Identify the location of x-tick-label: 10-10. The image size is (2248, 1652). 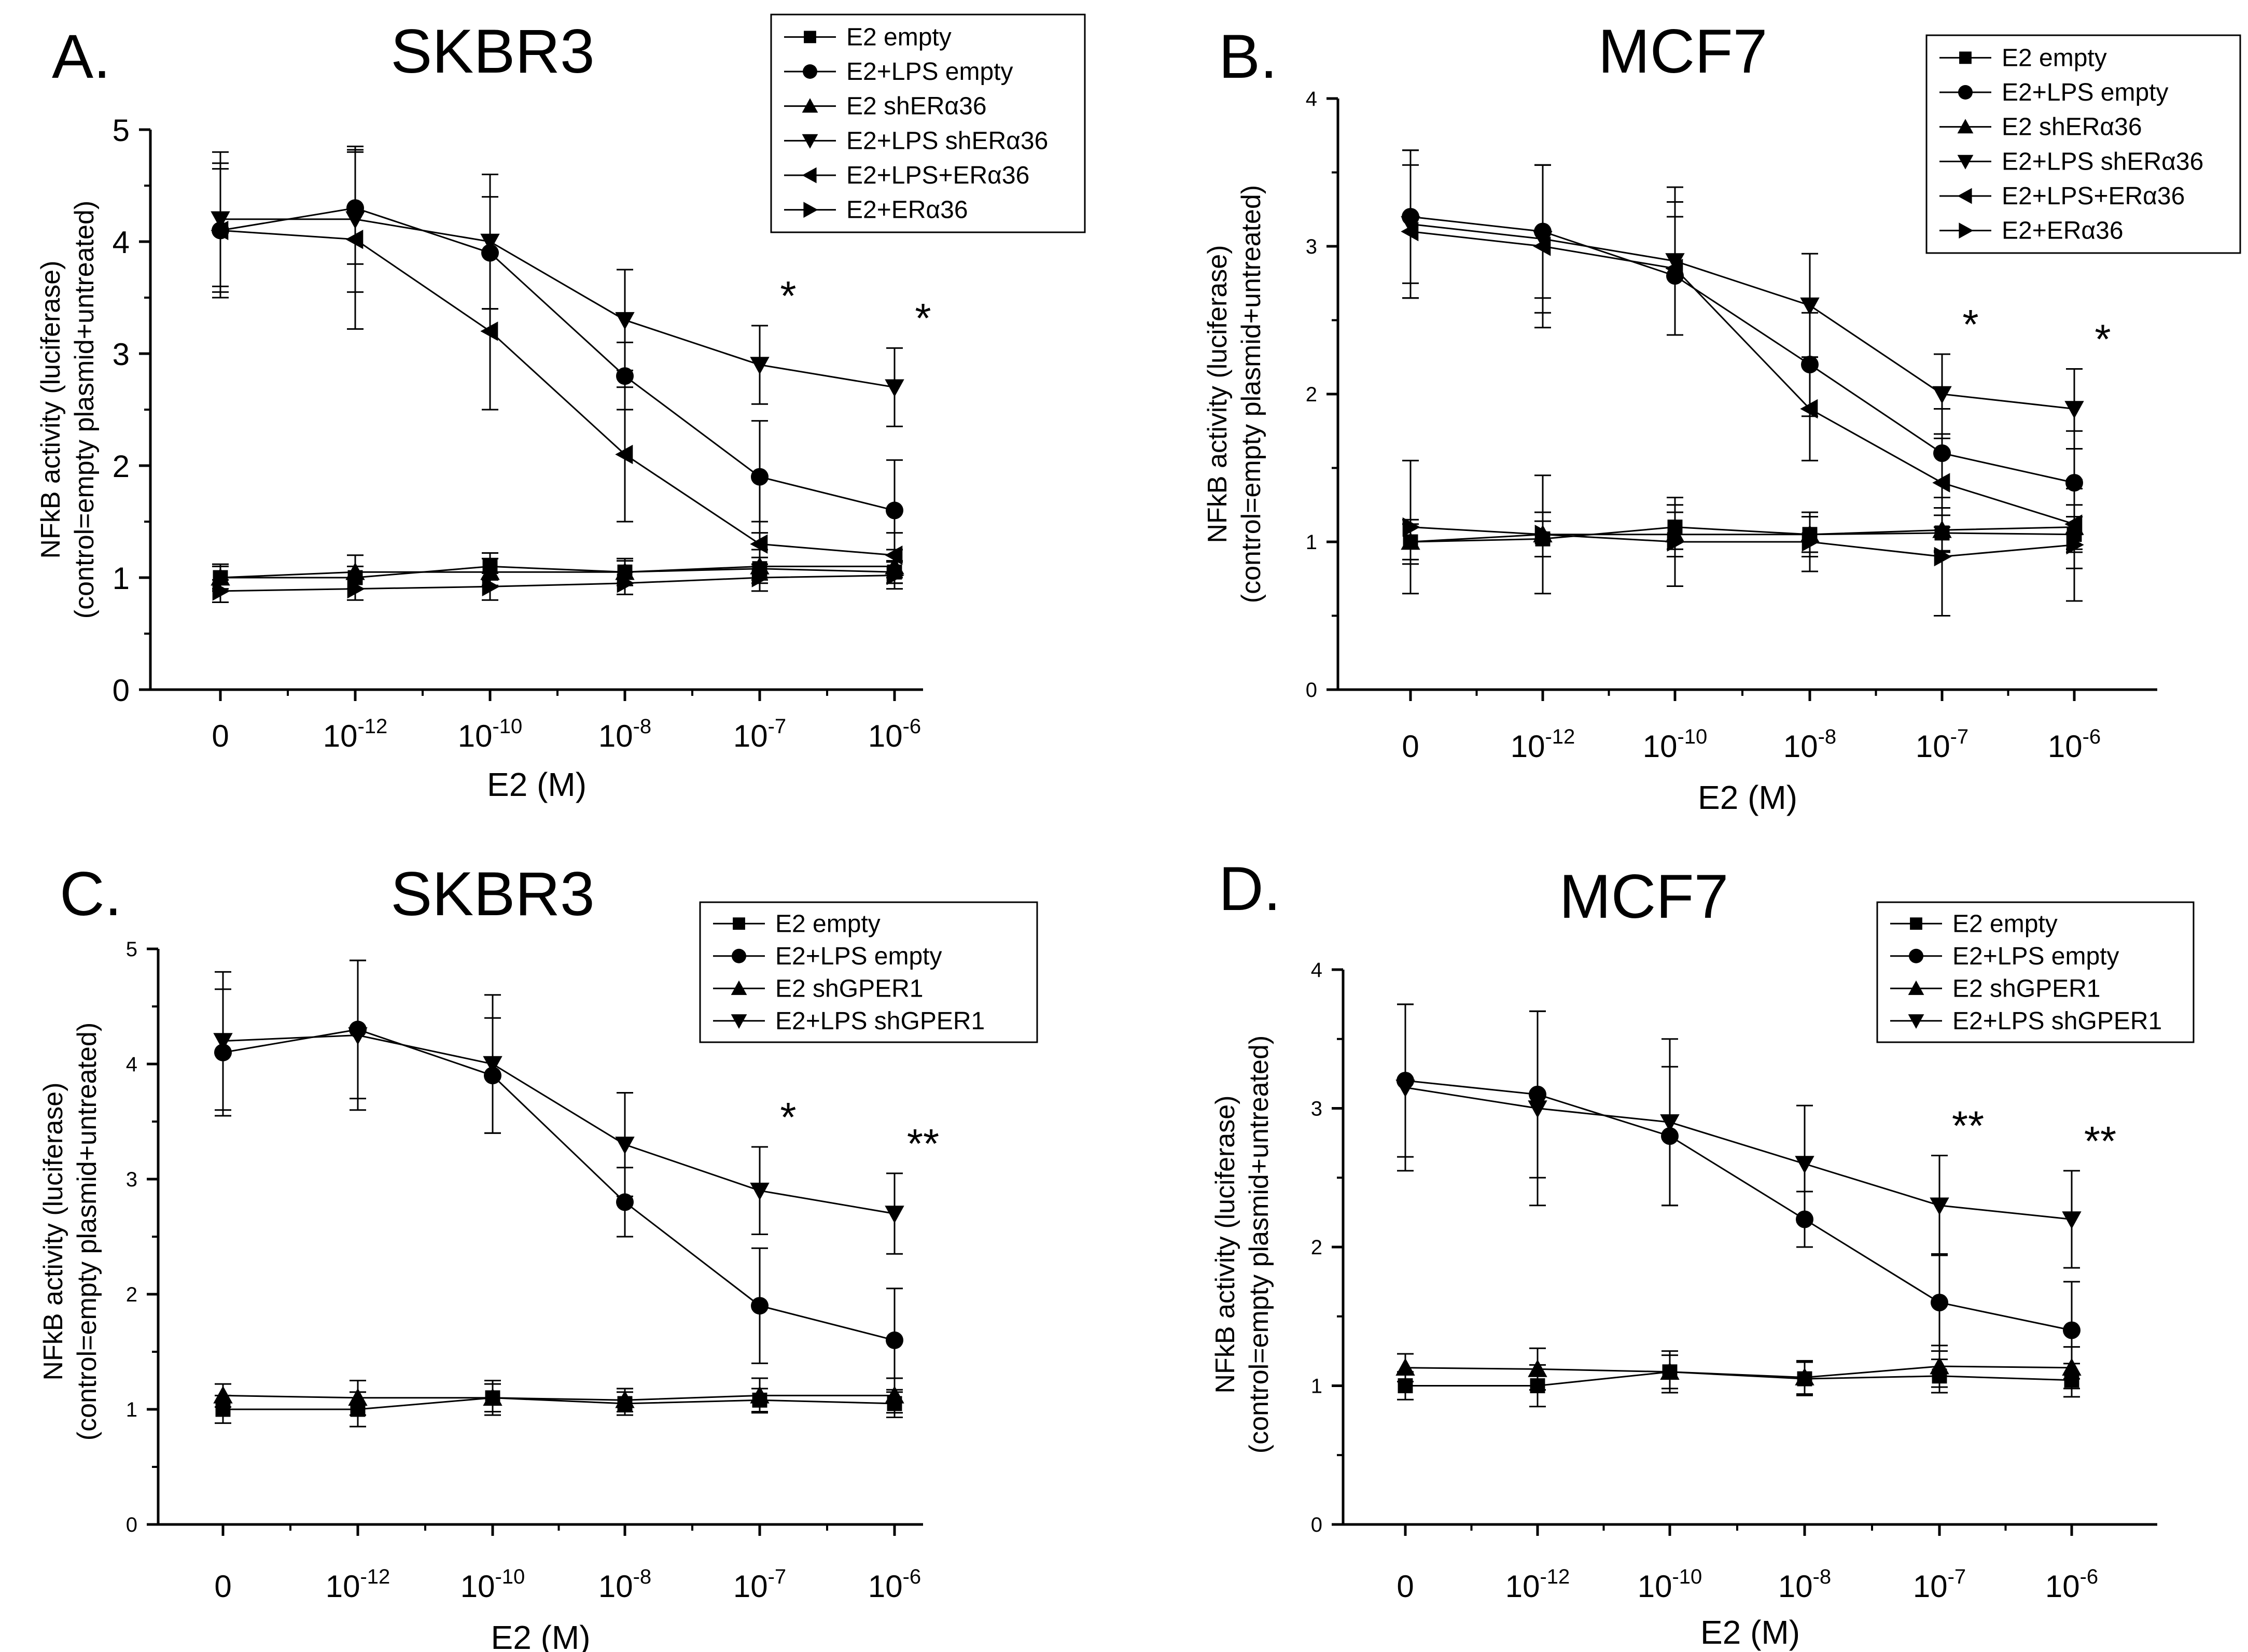
(1675, 744).